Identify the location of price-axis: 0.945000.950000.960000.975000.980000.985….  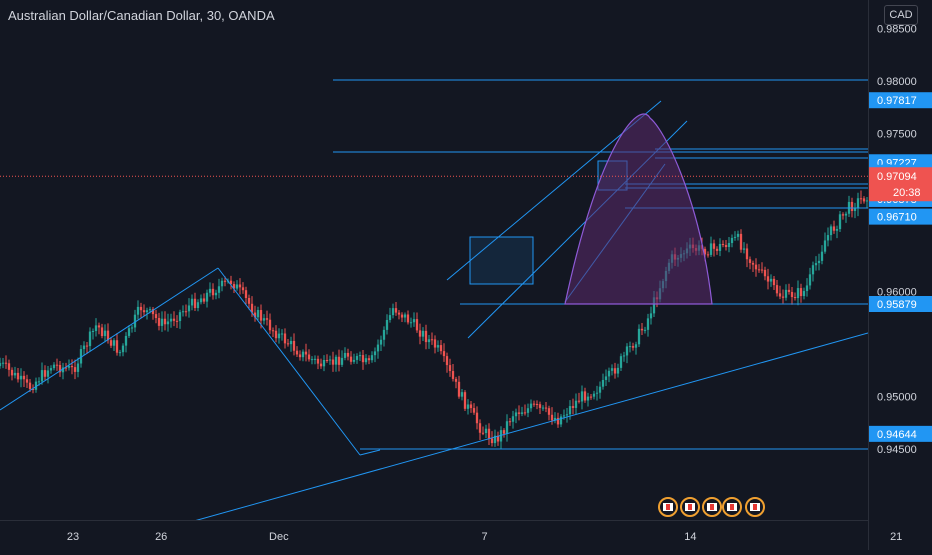
(900, 275).